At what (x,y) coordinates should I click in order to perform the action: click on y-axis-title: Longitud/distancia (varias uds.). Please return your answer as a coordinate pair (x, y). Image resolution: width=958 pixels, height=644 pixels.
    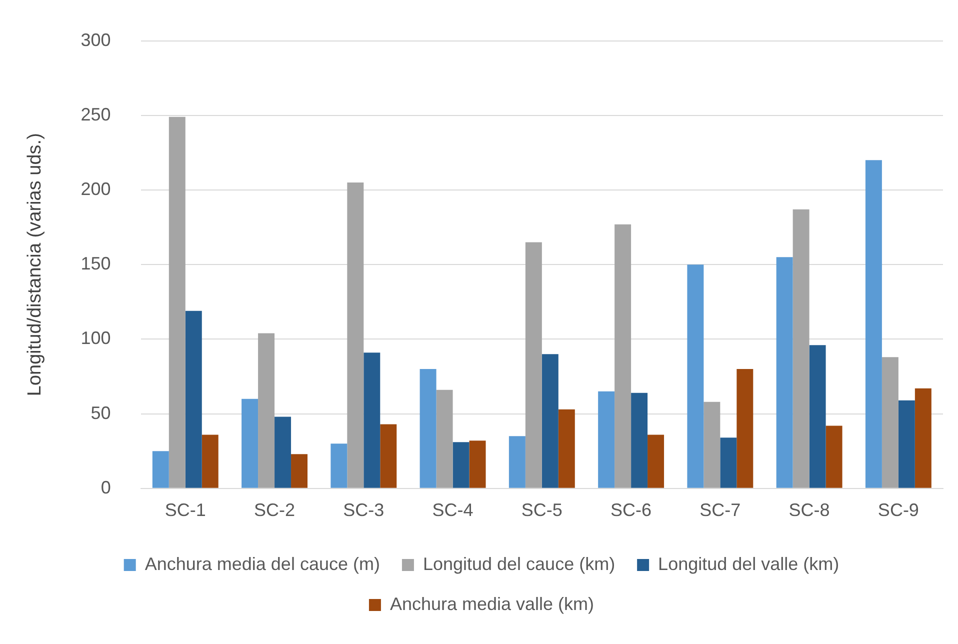
    Looking at the image, I should click on (35, 264).